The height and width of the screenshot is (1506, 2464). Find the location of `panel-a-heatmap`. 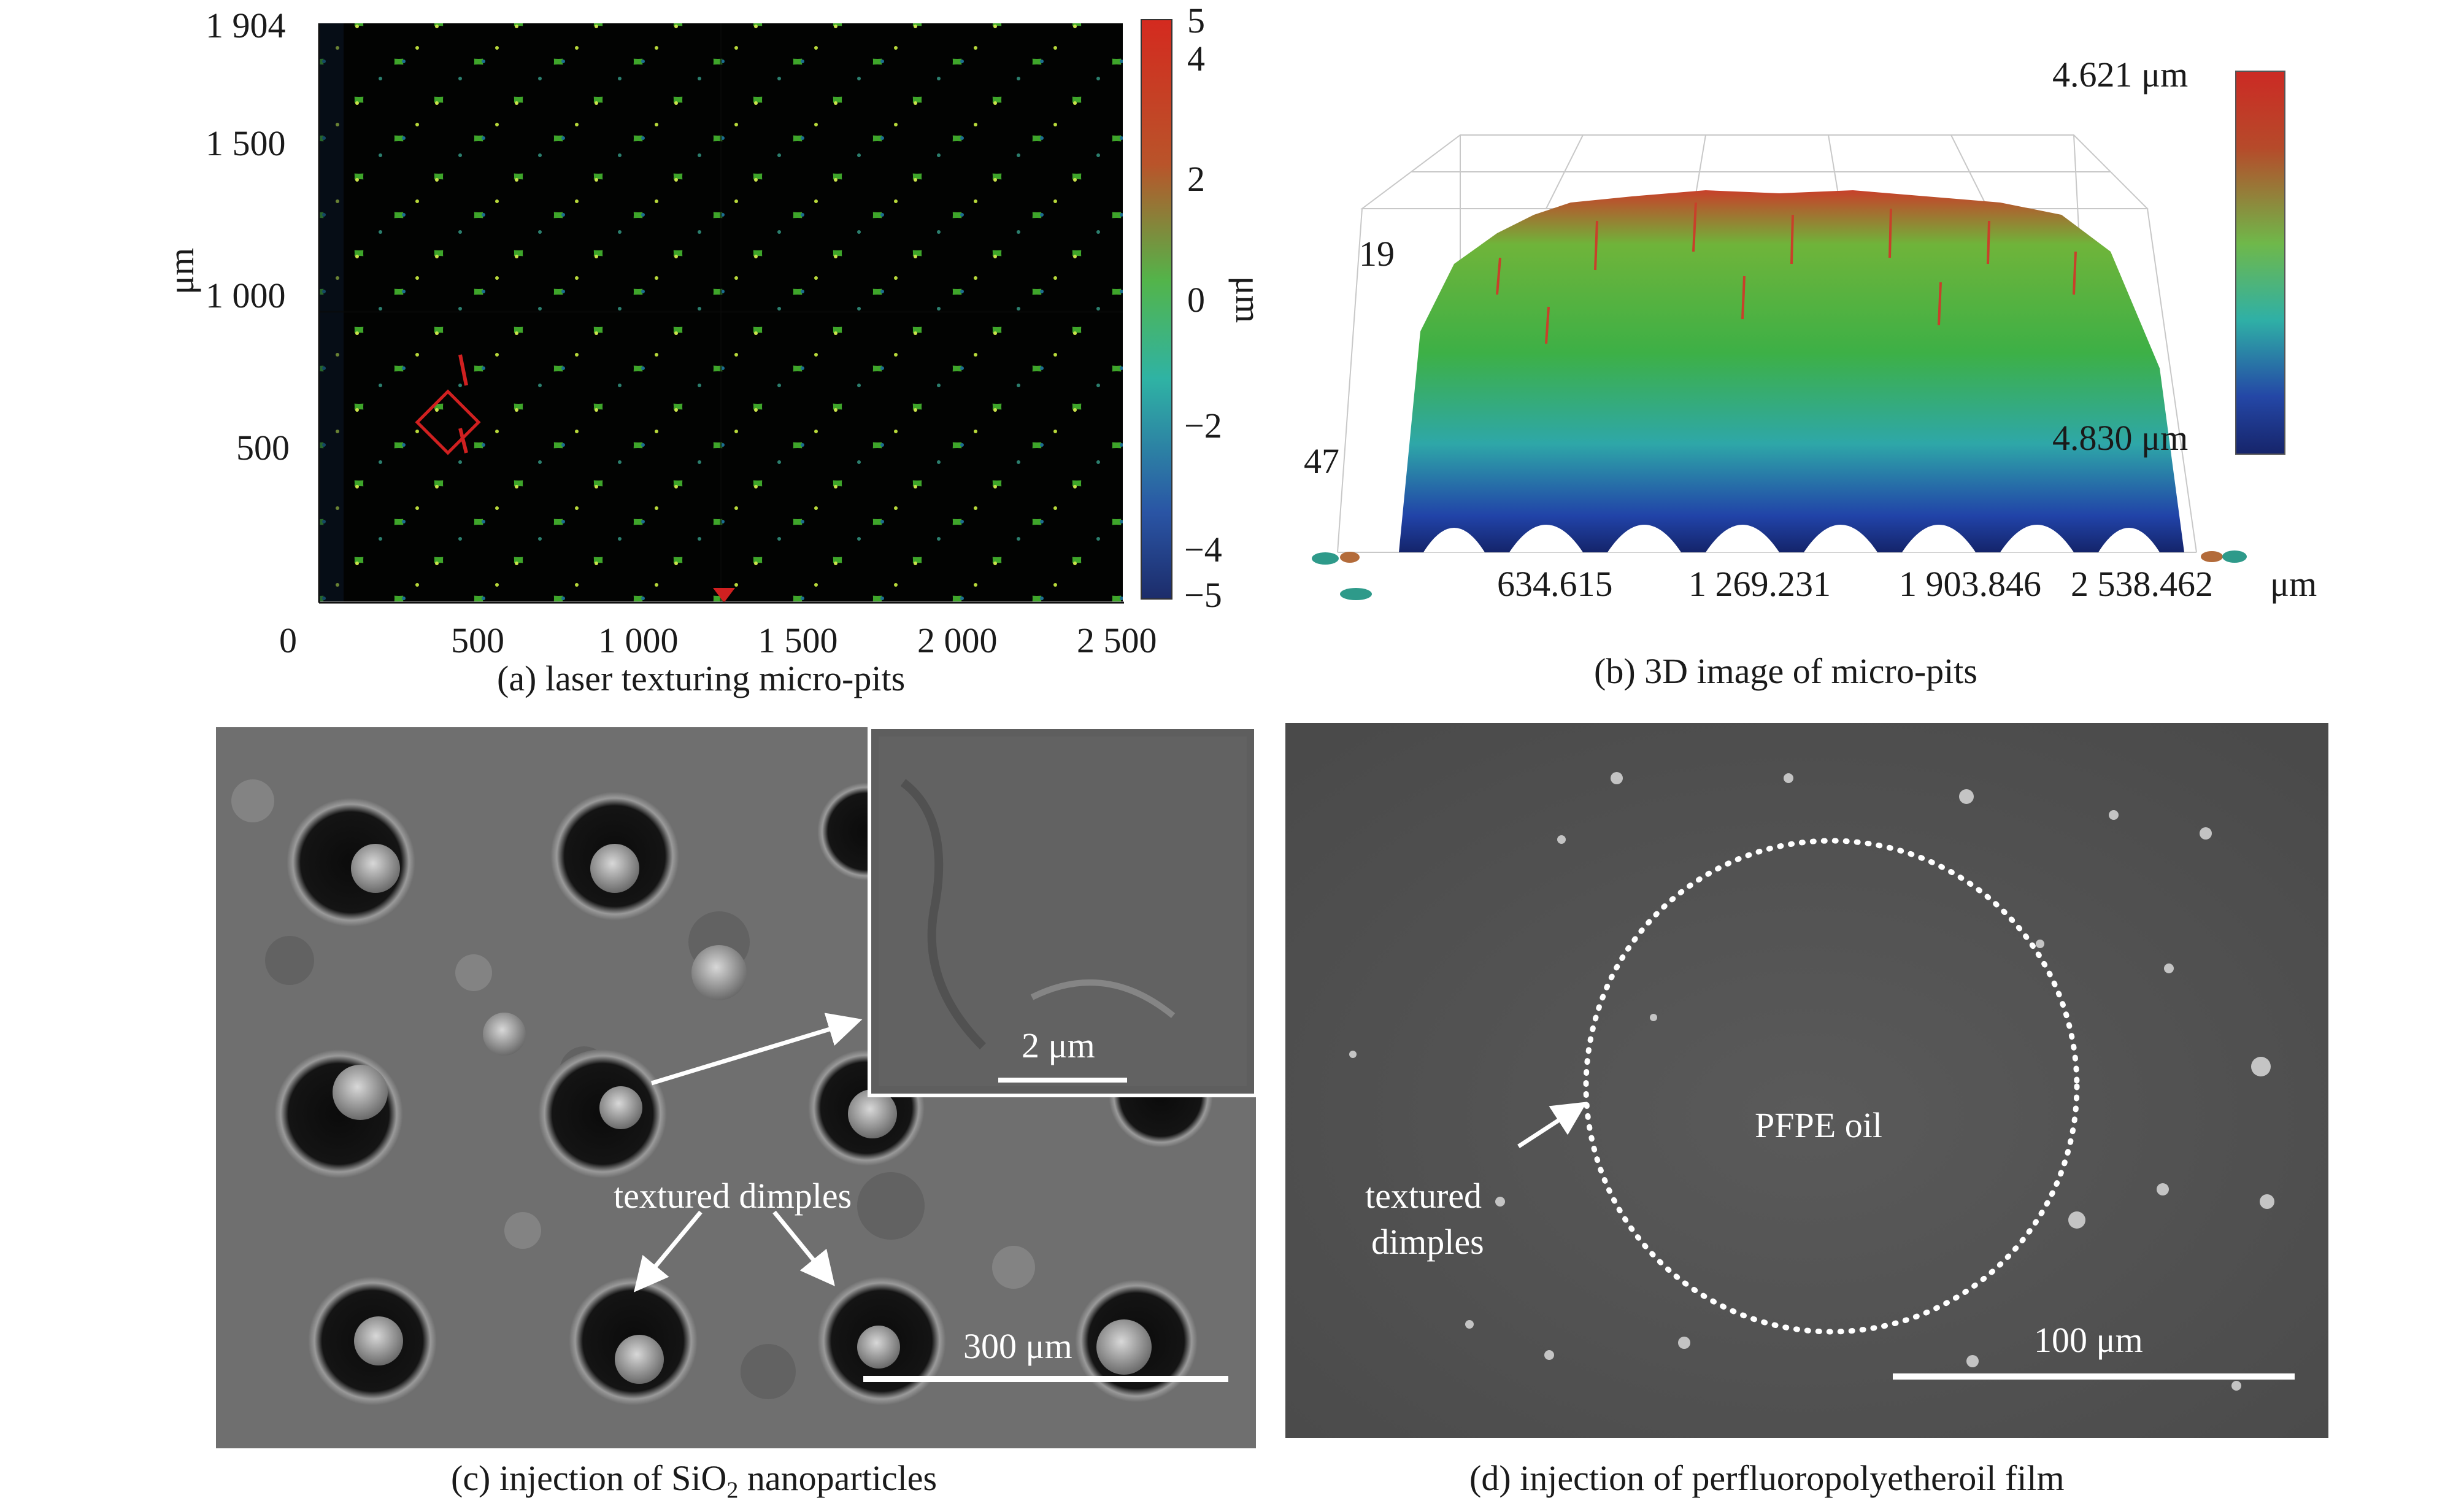

panel-a-heatmap is located at coordinates (721, 312).